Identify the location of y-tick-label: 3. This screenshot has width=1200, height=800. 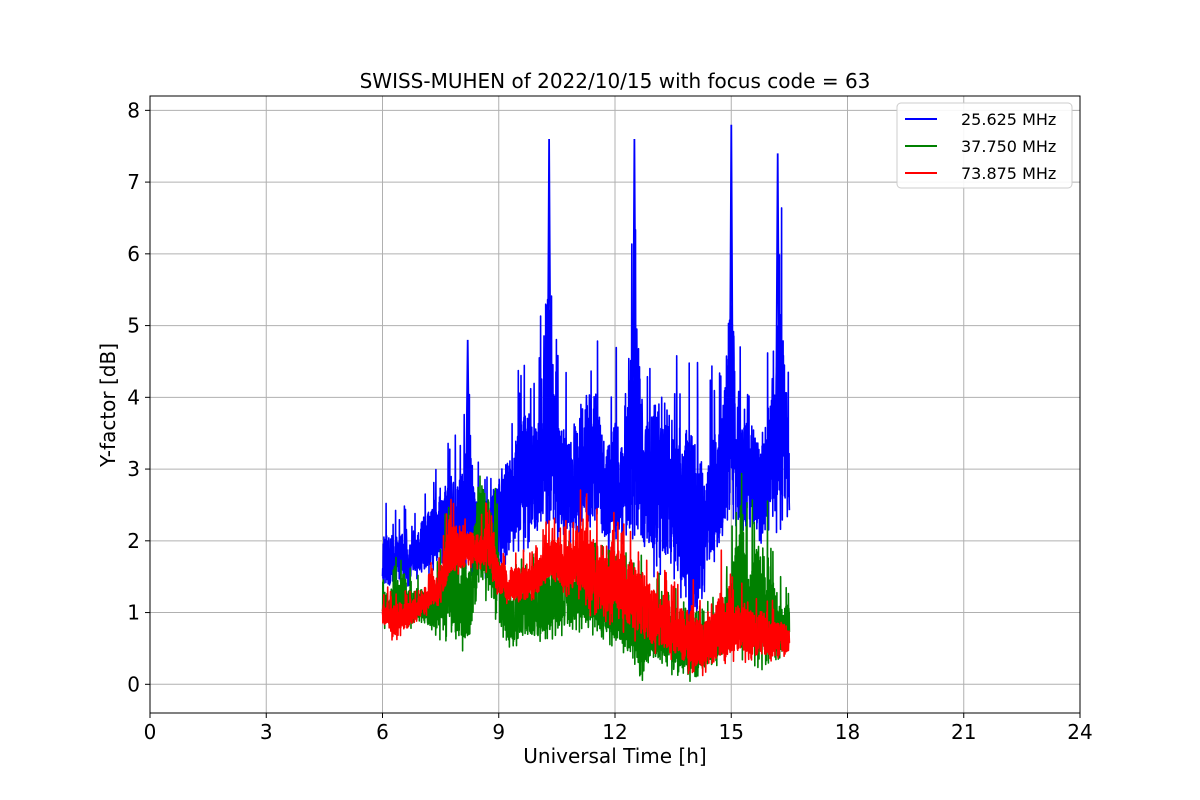
(133, 469).